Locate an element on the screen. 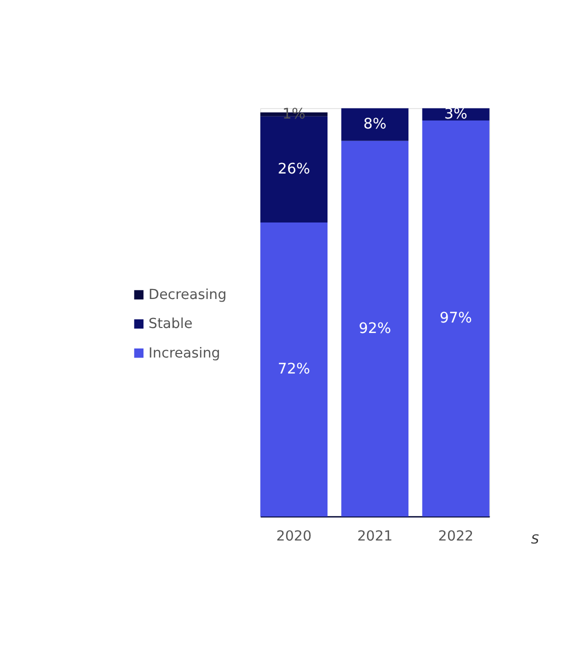 This screenshot has width=588, height=651. legend-label: Decreasing is located at coordinates (187, 294).